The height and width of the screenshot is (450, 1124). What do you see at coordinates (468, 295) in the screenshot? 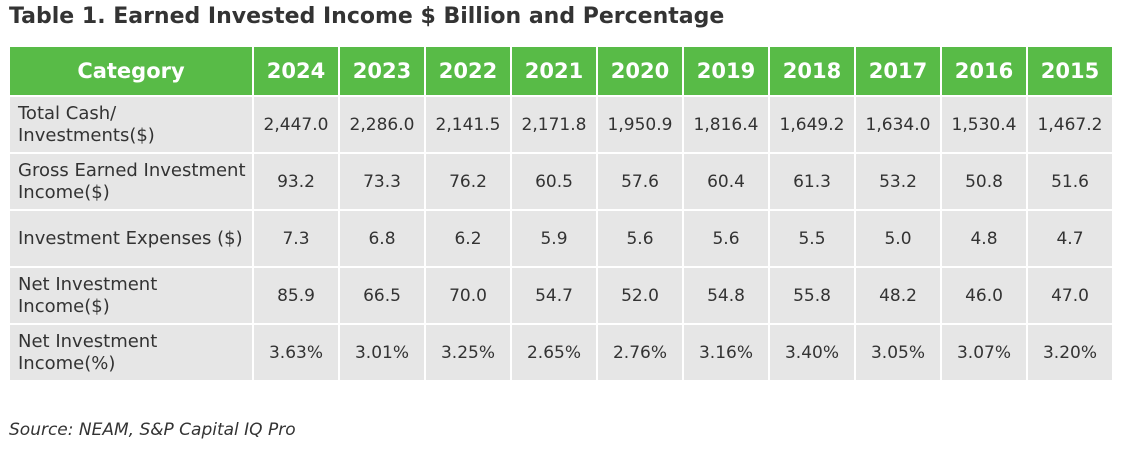
I see `table-cell: 70.0` at bounding box center [468, 295].